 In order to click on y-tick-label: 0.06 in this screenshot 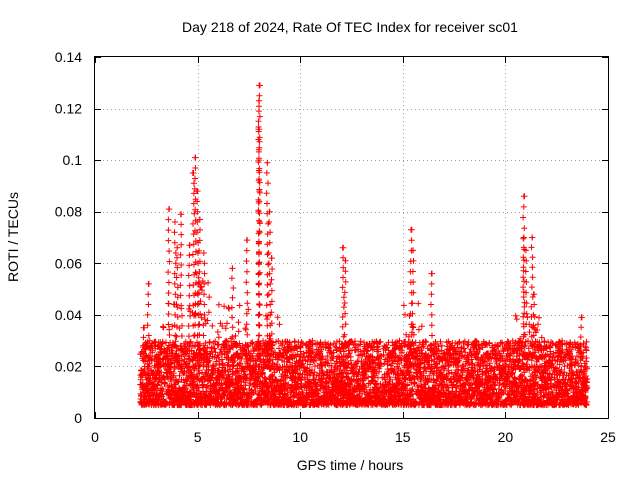, I will do `click(68, 263)`.